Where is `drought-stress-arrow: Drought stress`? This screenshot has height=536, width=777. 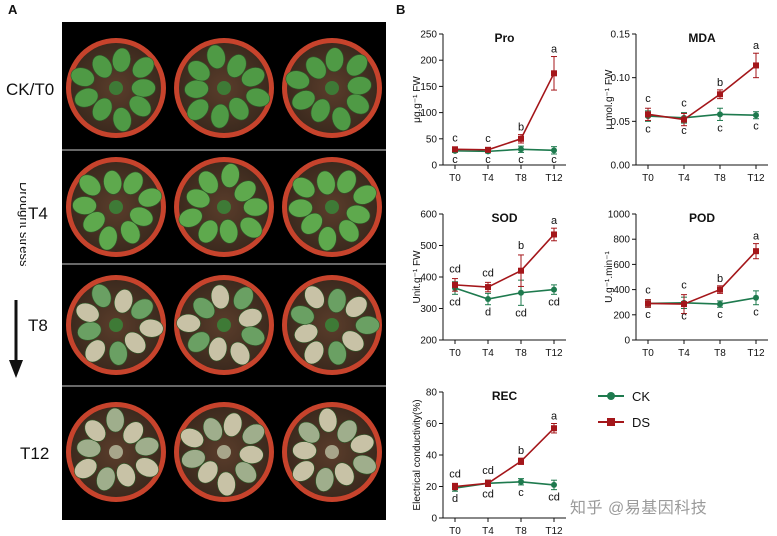
drought-stress-arrow: Drought stress is located at coordinates (17, 280).